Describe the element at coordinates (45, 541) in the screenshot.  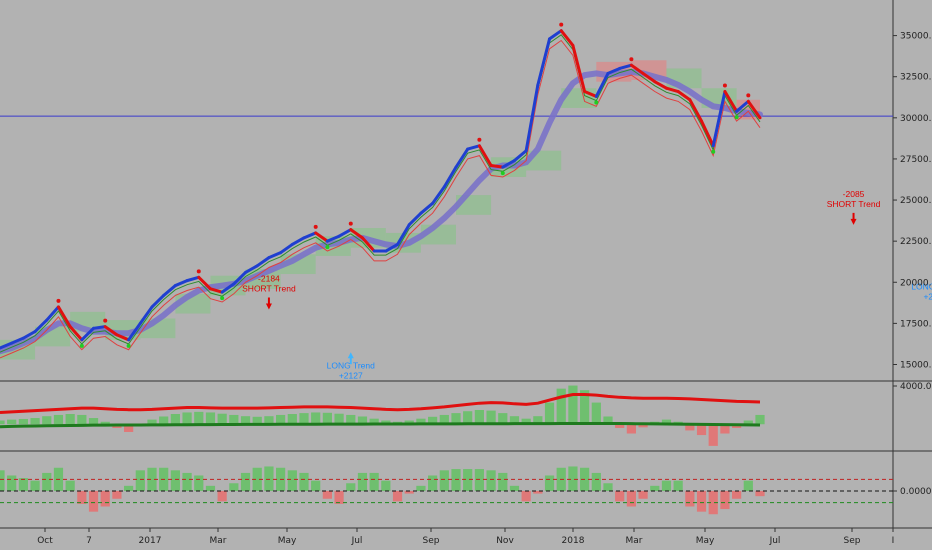
I see `x-tick-label: Oct` at that location.